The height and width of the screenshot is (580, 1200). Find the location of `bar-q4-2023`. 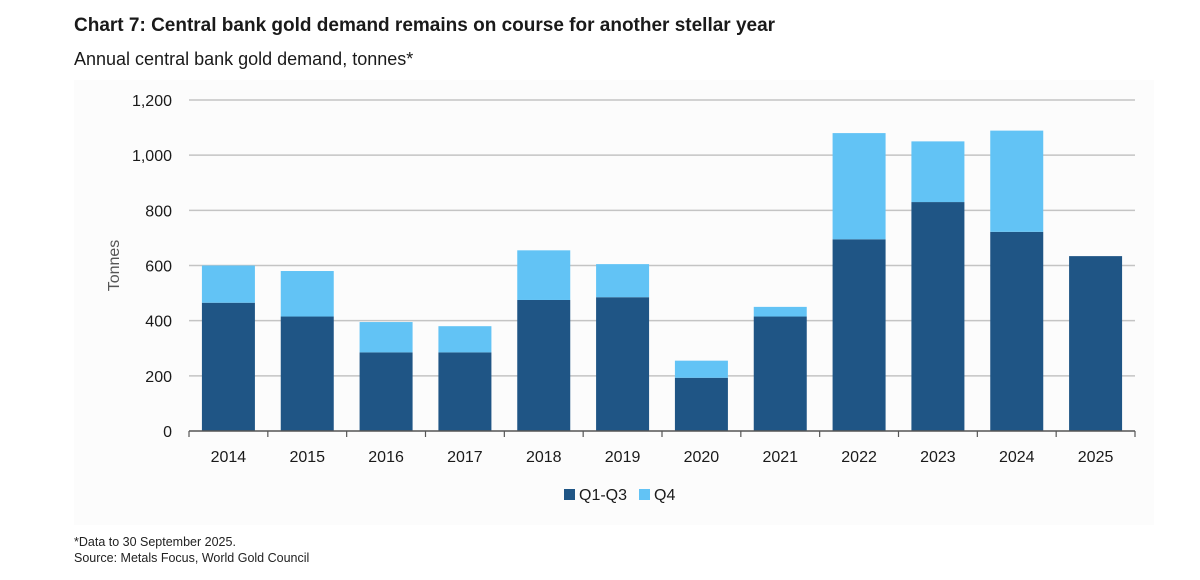

bar-q4-2023 is located at coordinates (938, 172).